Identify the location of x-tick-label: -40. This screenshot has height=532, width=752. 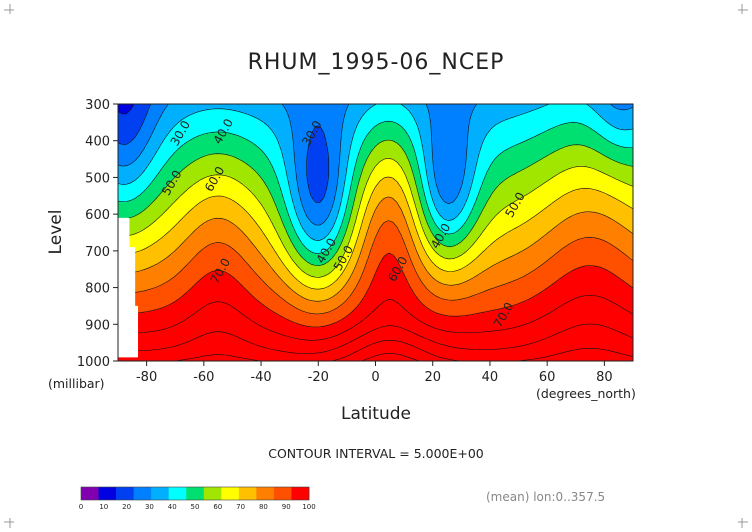
(260, 377).